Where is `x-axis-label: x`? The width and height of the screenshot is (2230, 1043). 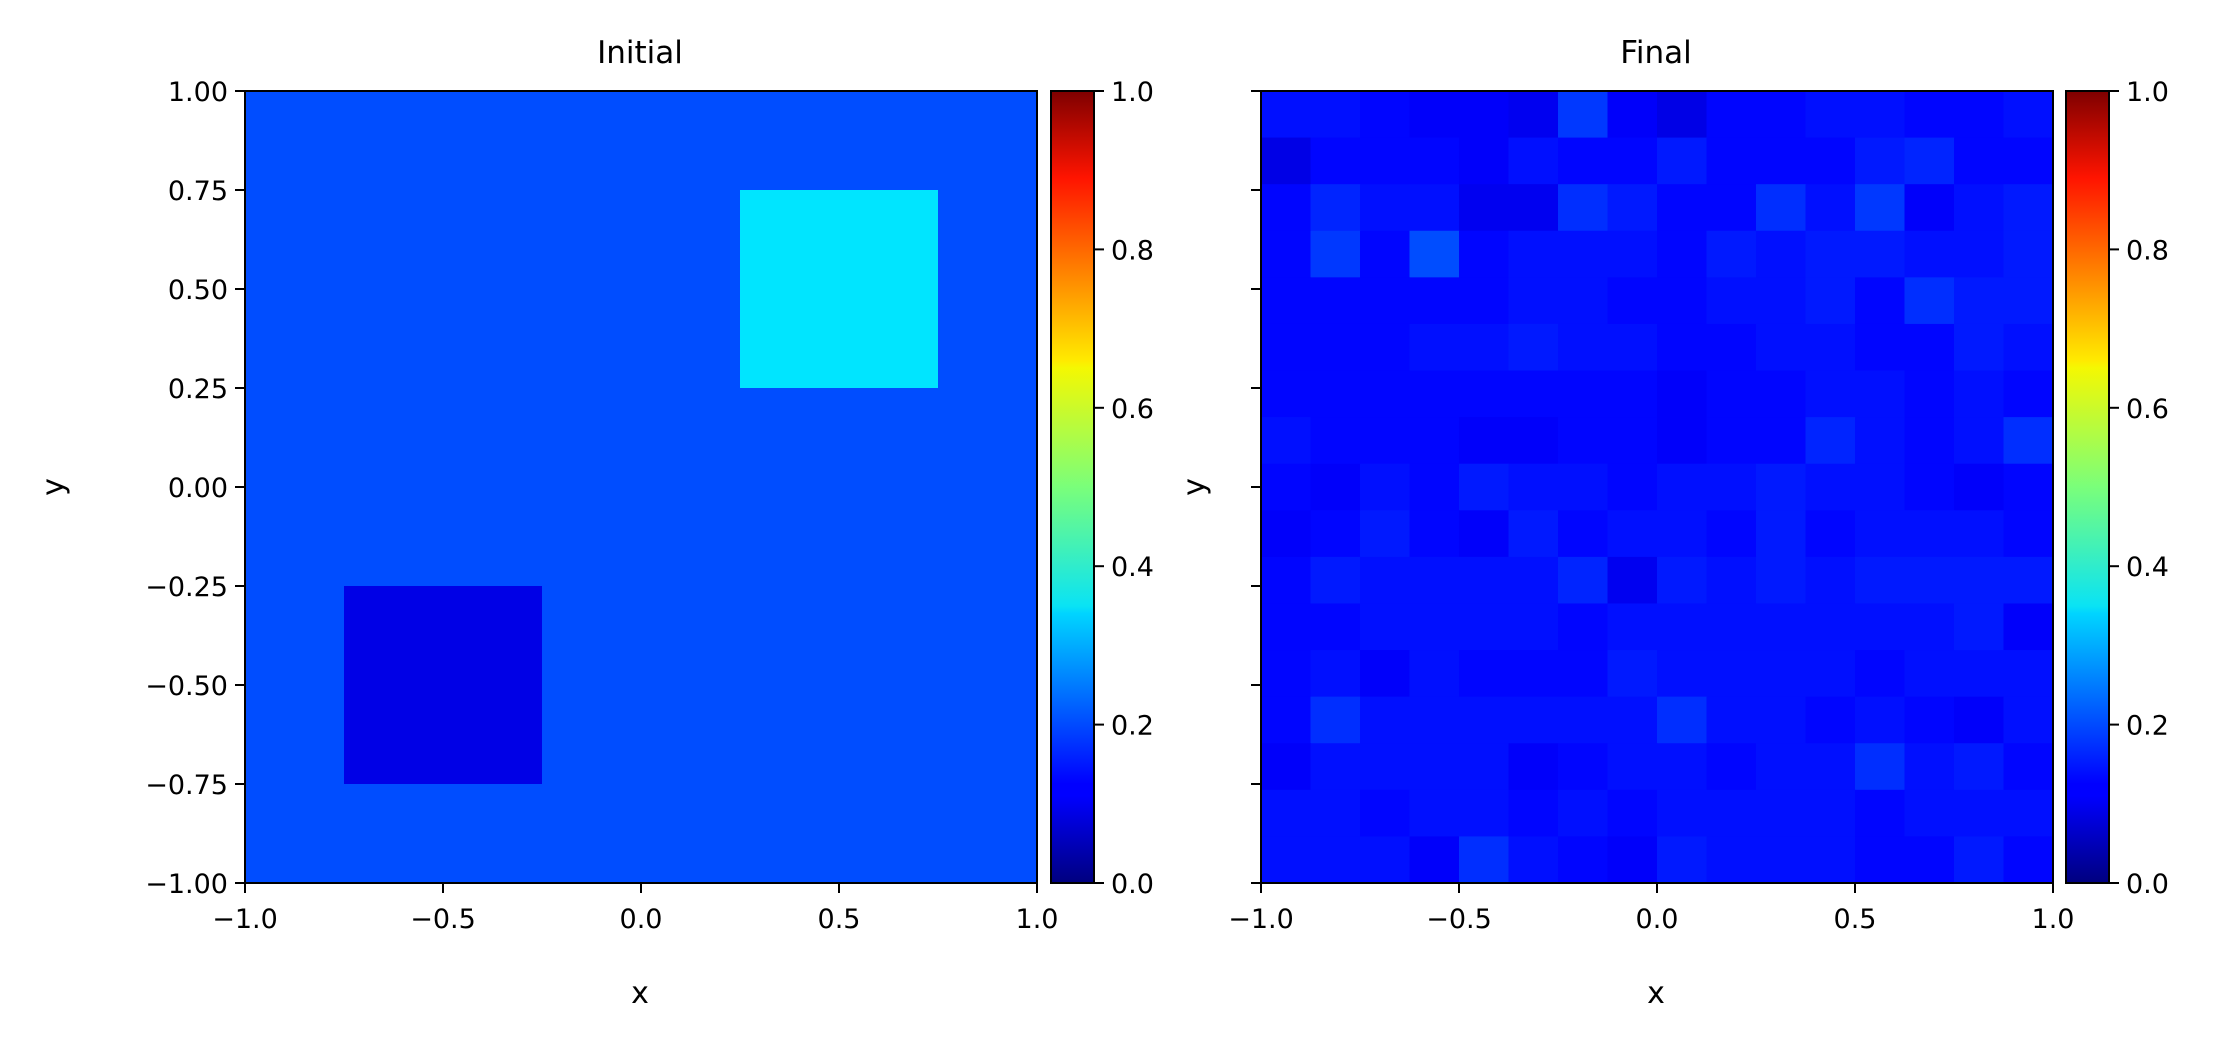
x-axis-label: x is located at coordinates (640, 993).